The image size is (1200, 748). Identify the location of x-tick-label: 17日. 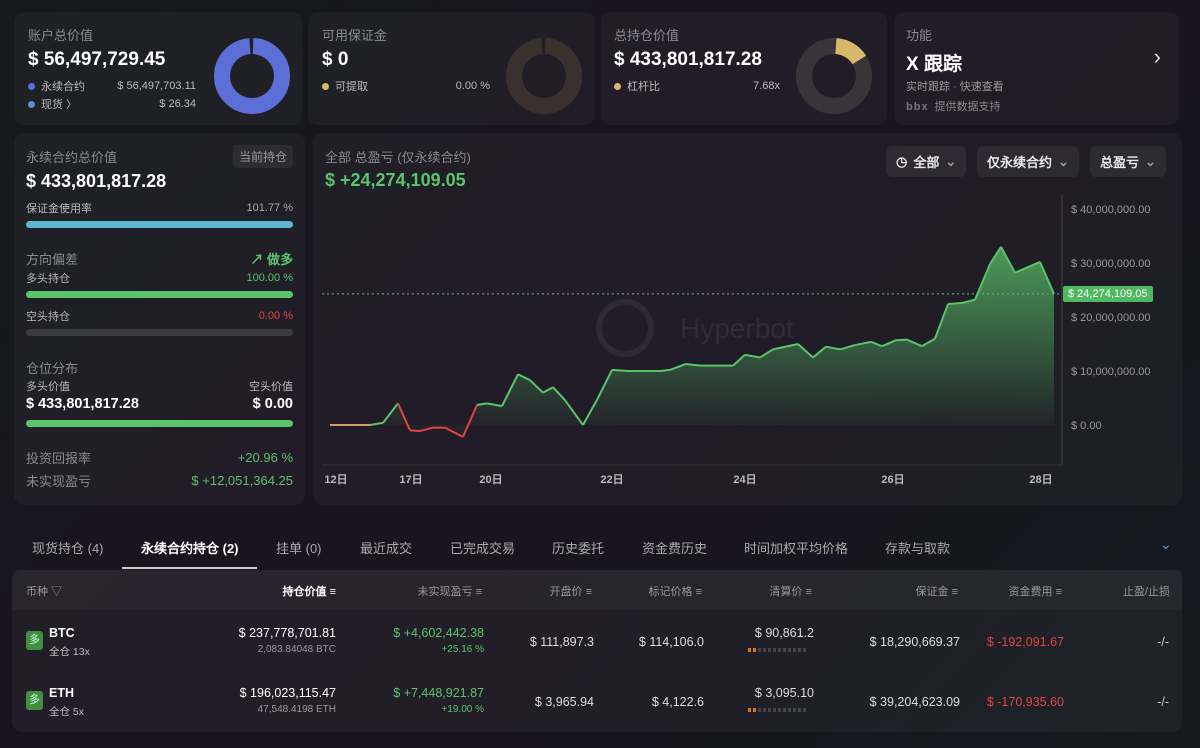
(410, 479).